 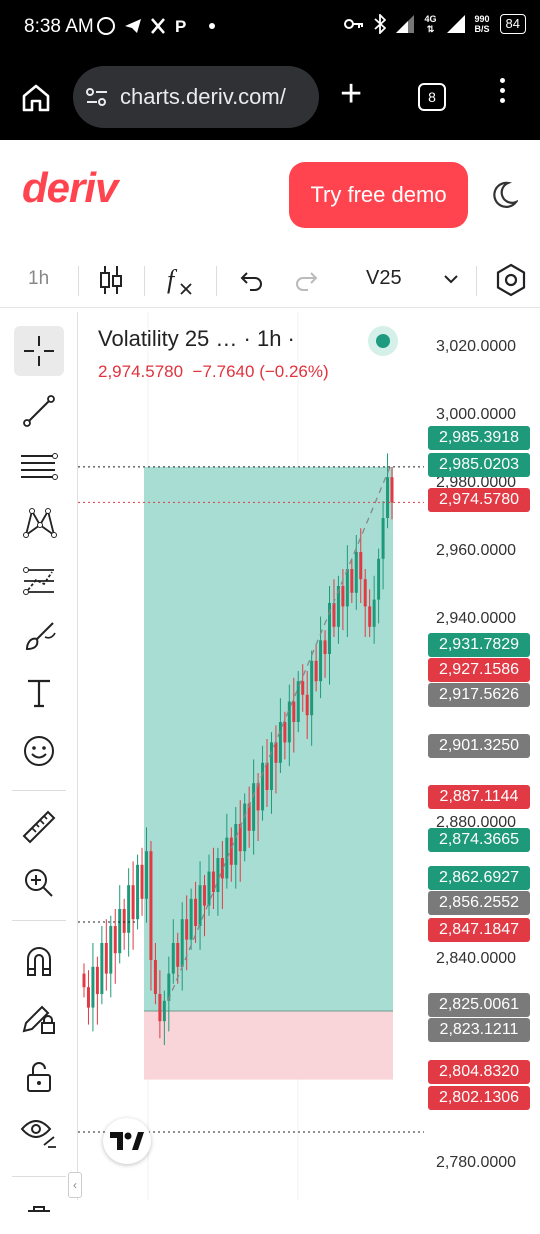 I want to click on unlock-tool, so click(x=39, y=1077).